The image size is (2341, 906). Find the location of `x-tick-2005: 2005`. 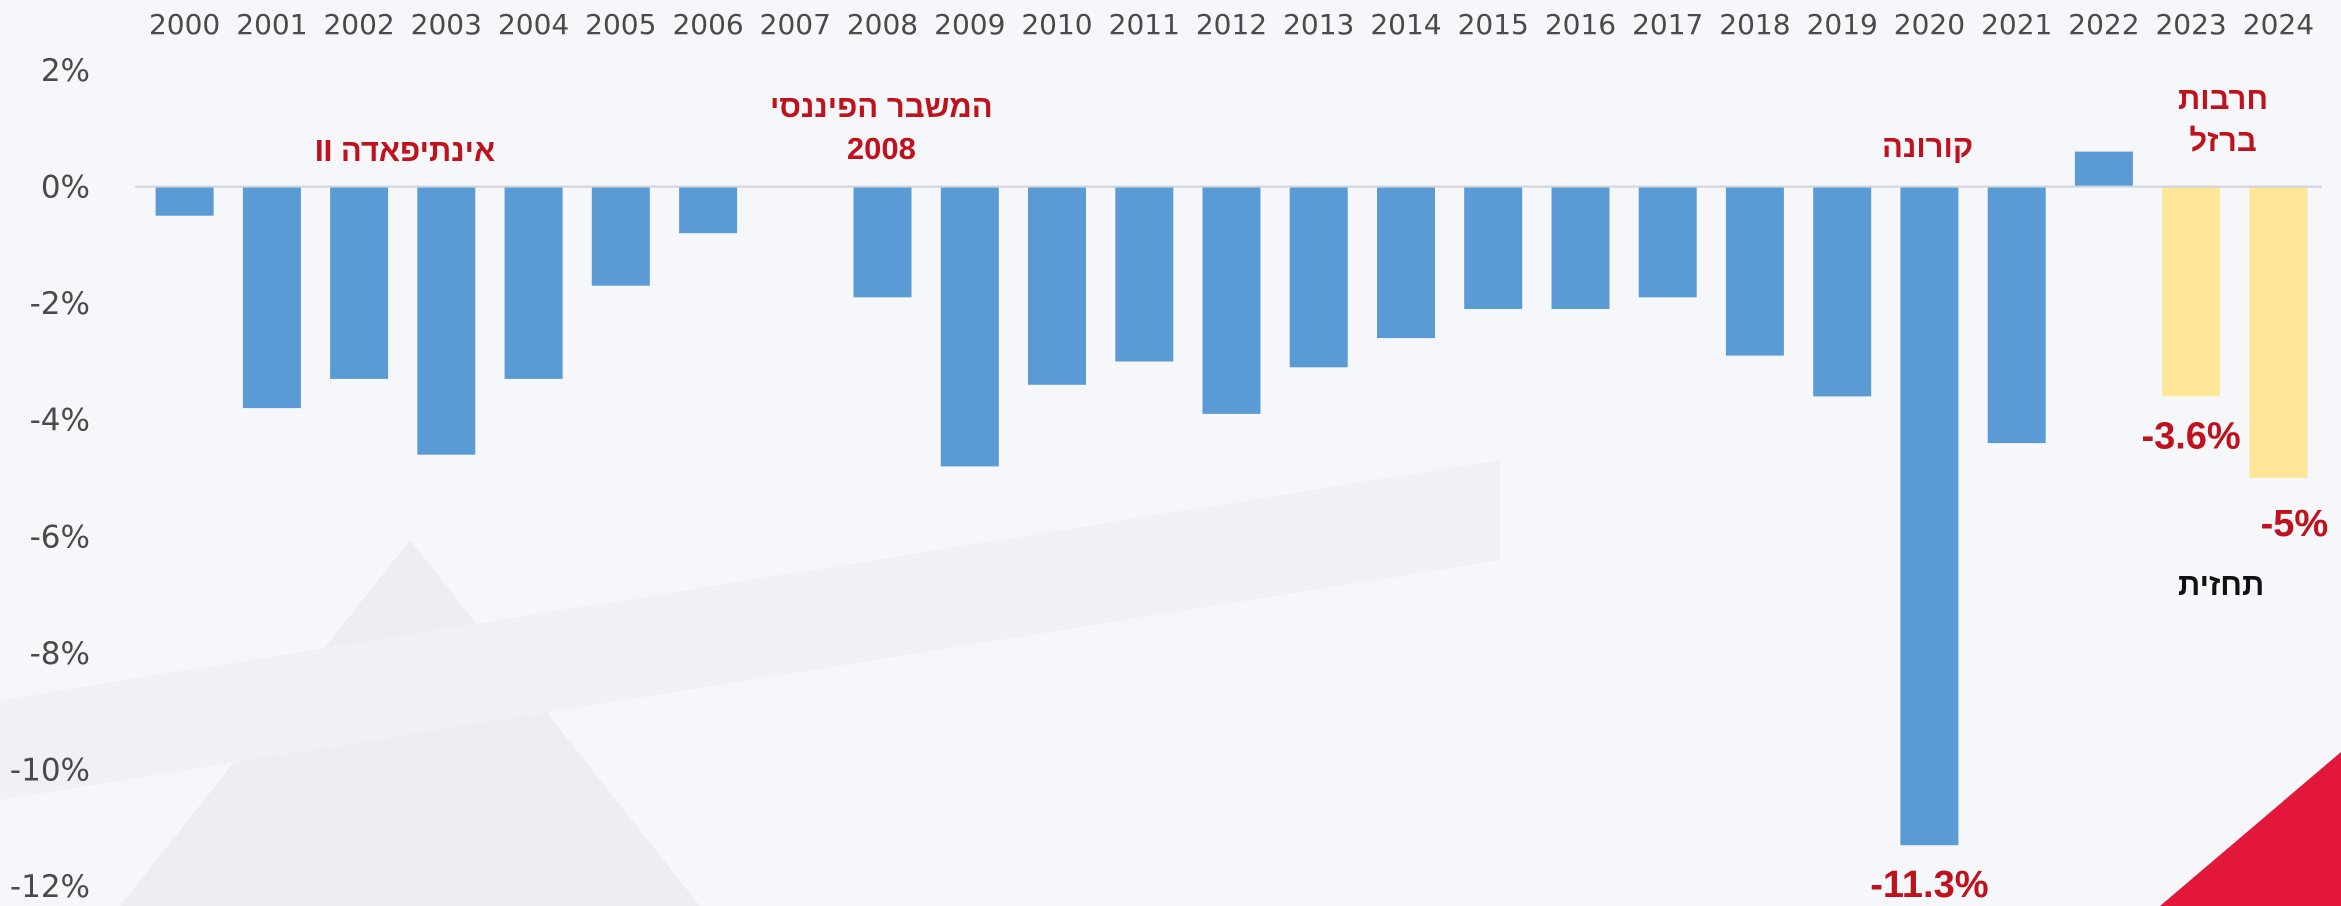

x-tick-2005: 2005 is located at coordinates (620, 24).